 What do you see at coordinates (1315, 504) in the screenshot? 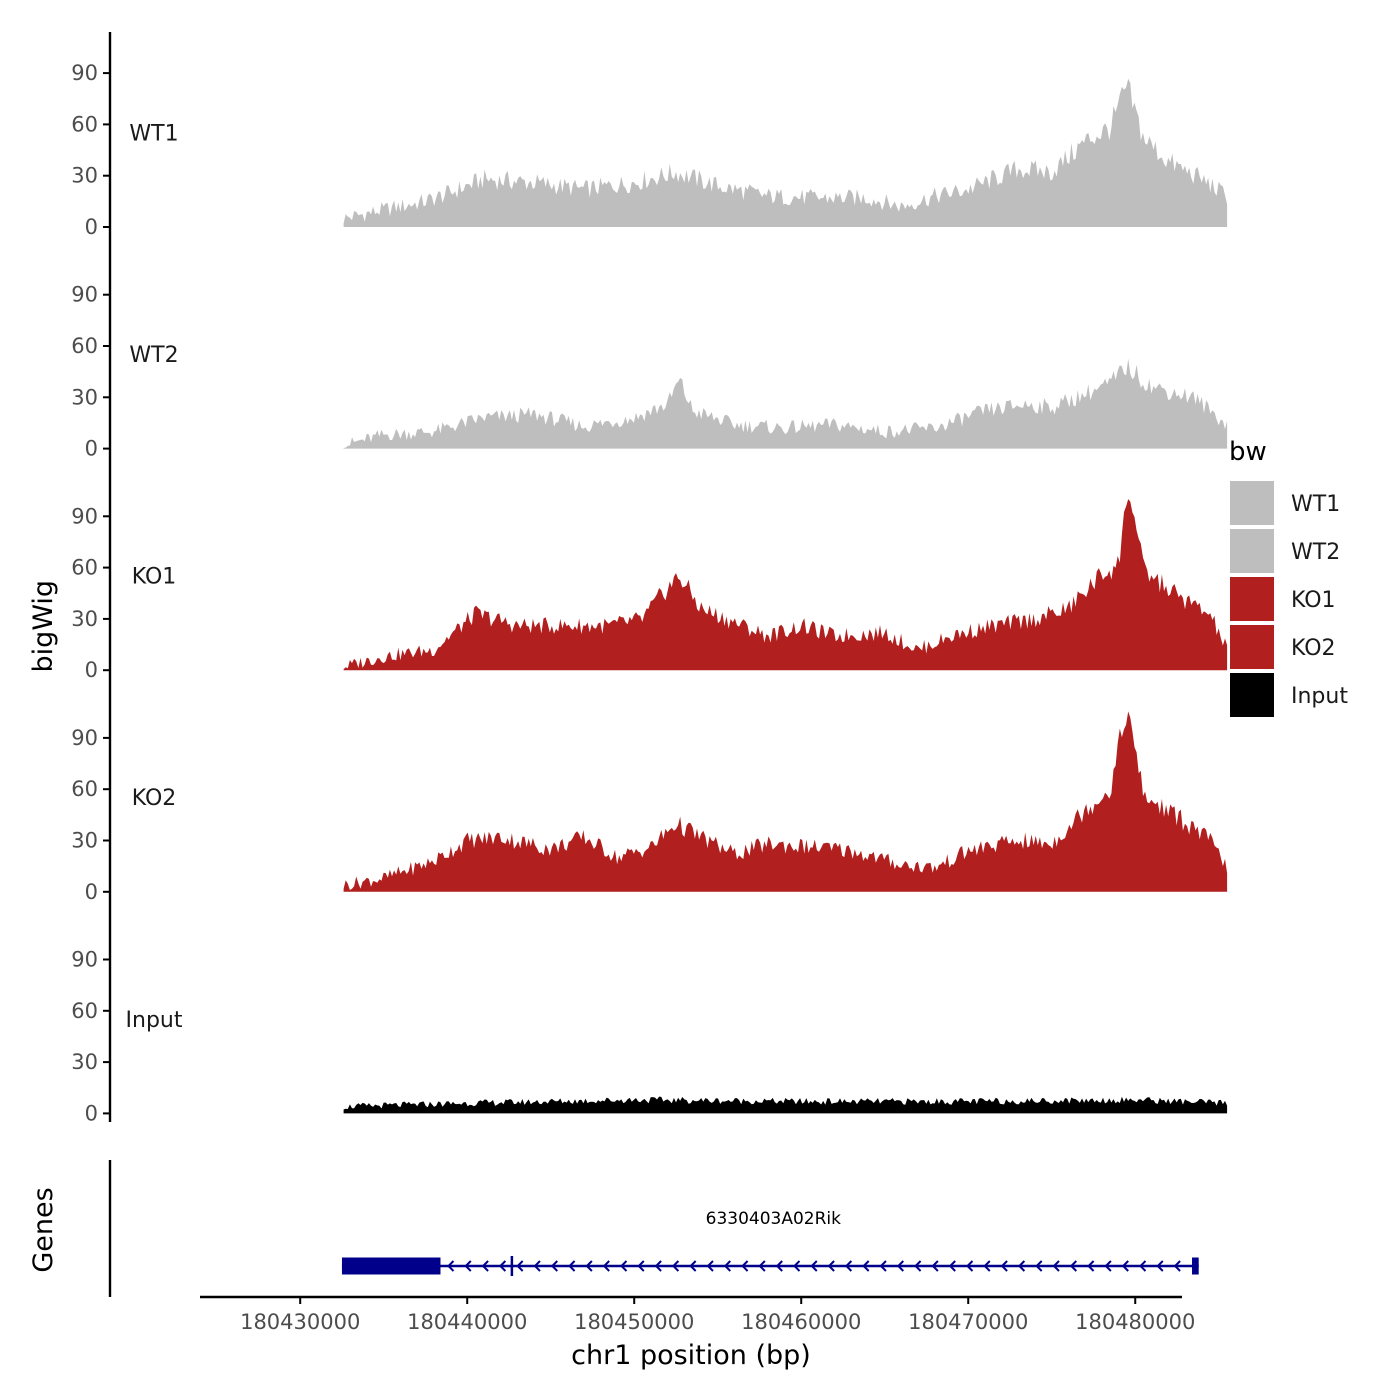
I see `legend-label-wt1: WT1` at bounding box center [1315, 504].